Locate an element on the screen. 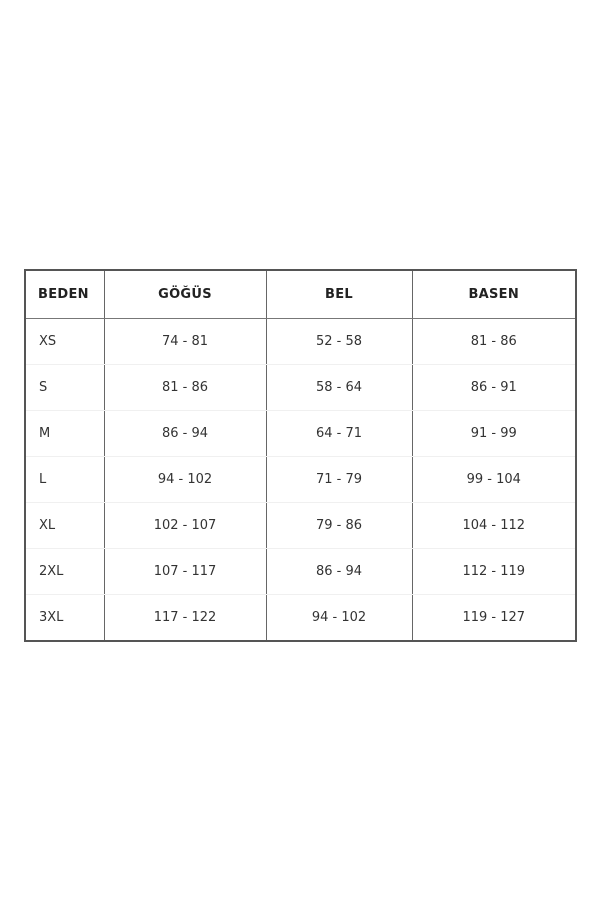 The height and width of the screenshot is (900, 600). measure-cell: 112 - 119 is located at coordinates (493, 571).